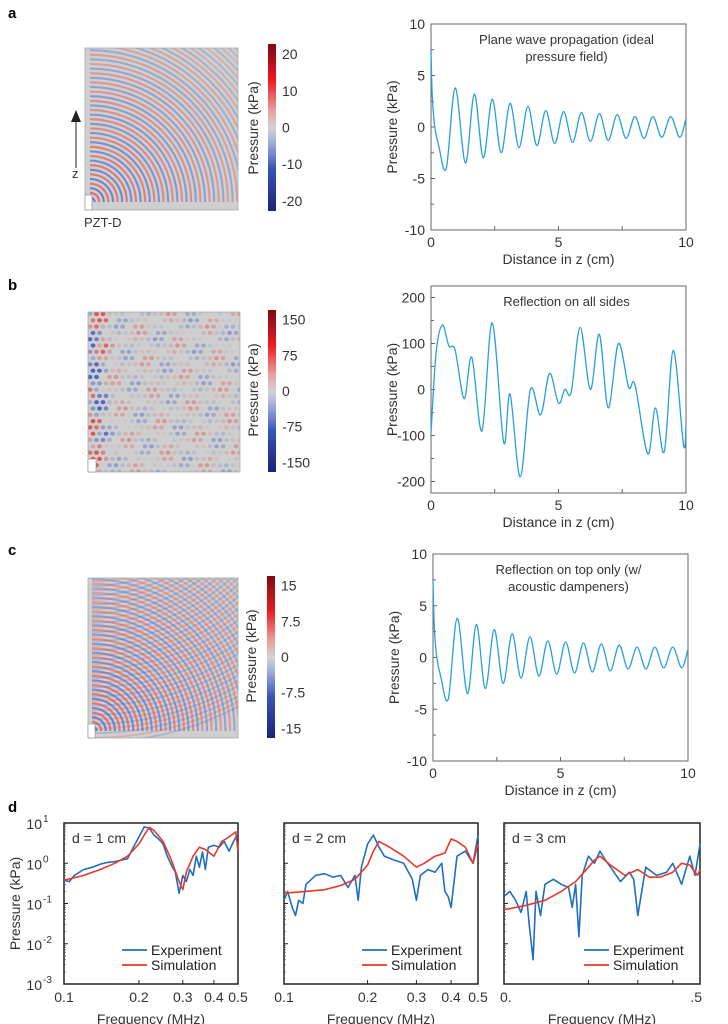  What do you see at coordinates (183, 997) in the screenshot?
I see `x-tick-label: 0.3` at bounding box center [183, 997].